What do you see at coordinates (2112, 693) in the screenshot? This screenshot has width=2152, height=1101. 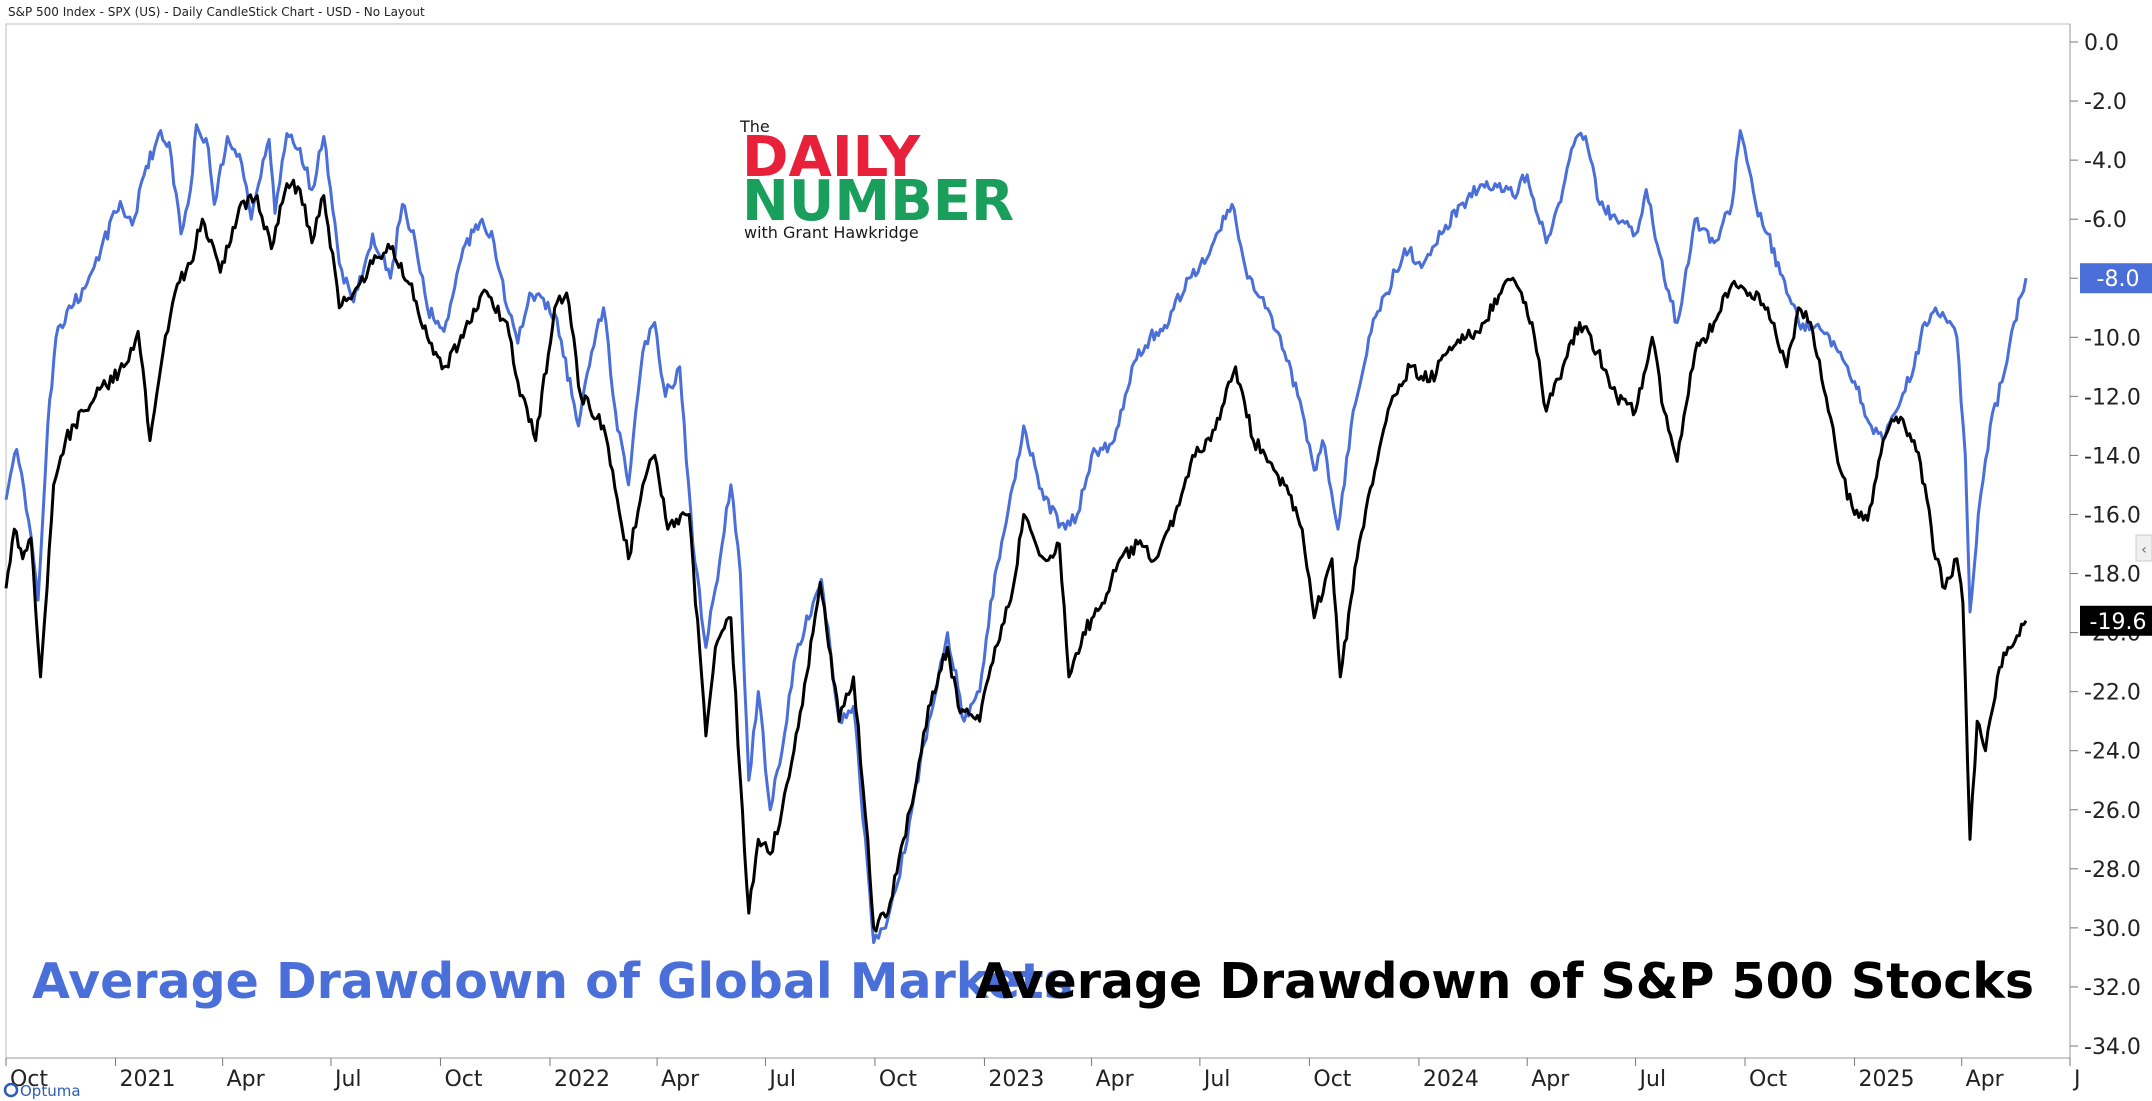 I see `y-tick-label: -22.0` at bounding box center [2112, 693].